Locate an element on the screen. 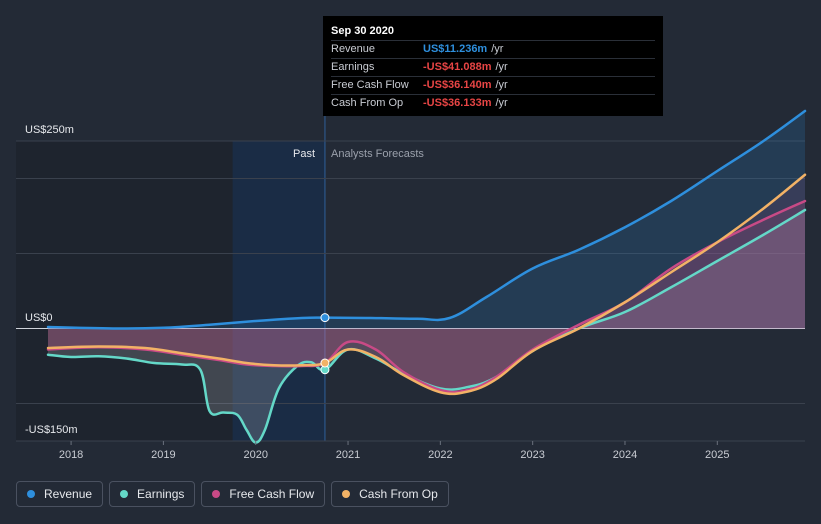  tooltip-date: Sep 30 2020 is located at coordinates (362, 31).